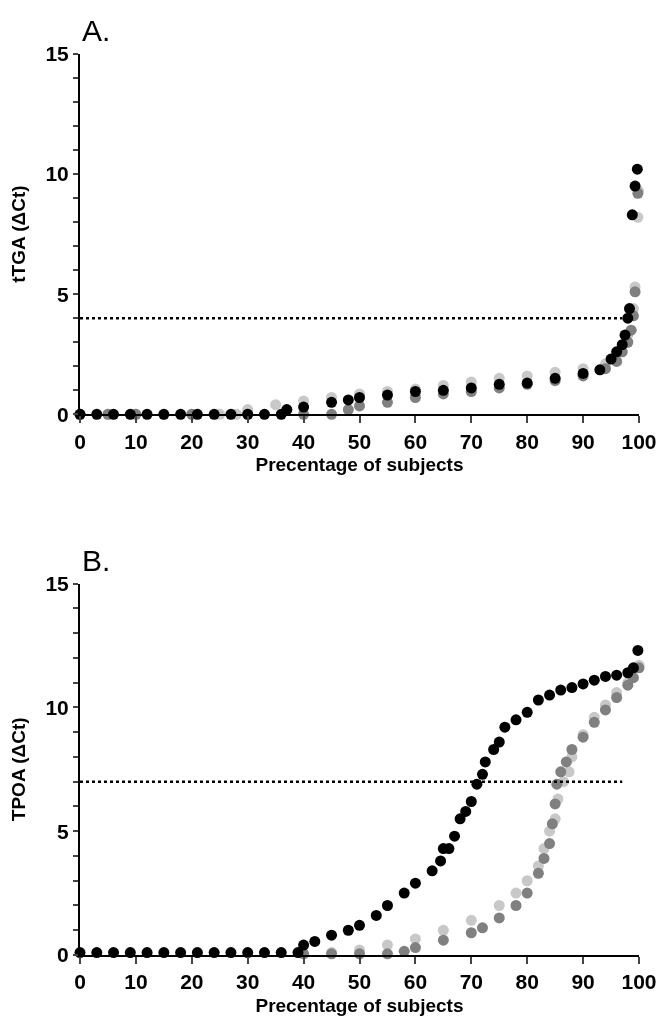  I want to click on chart-title: A., so click(96, 30).